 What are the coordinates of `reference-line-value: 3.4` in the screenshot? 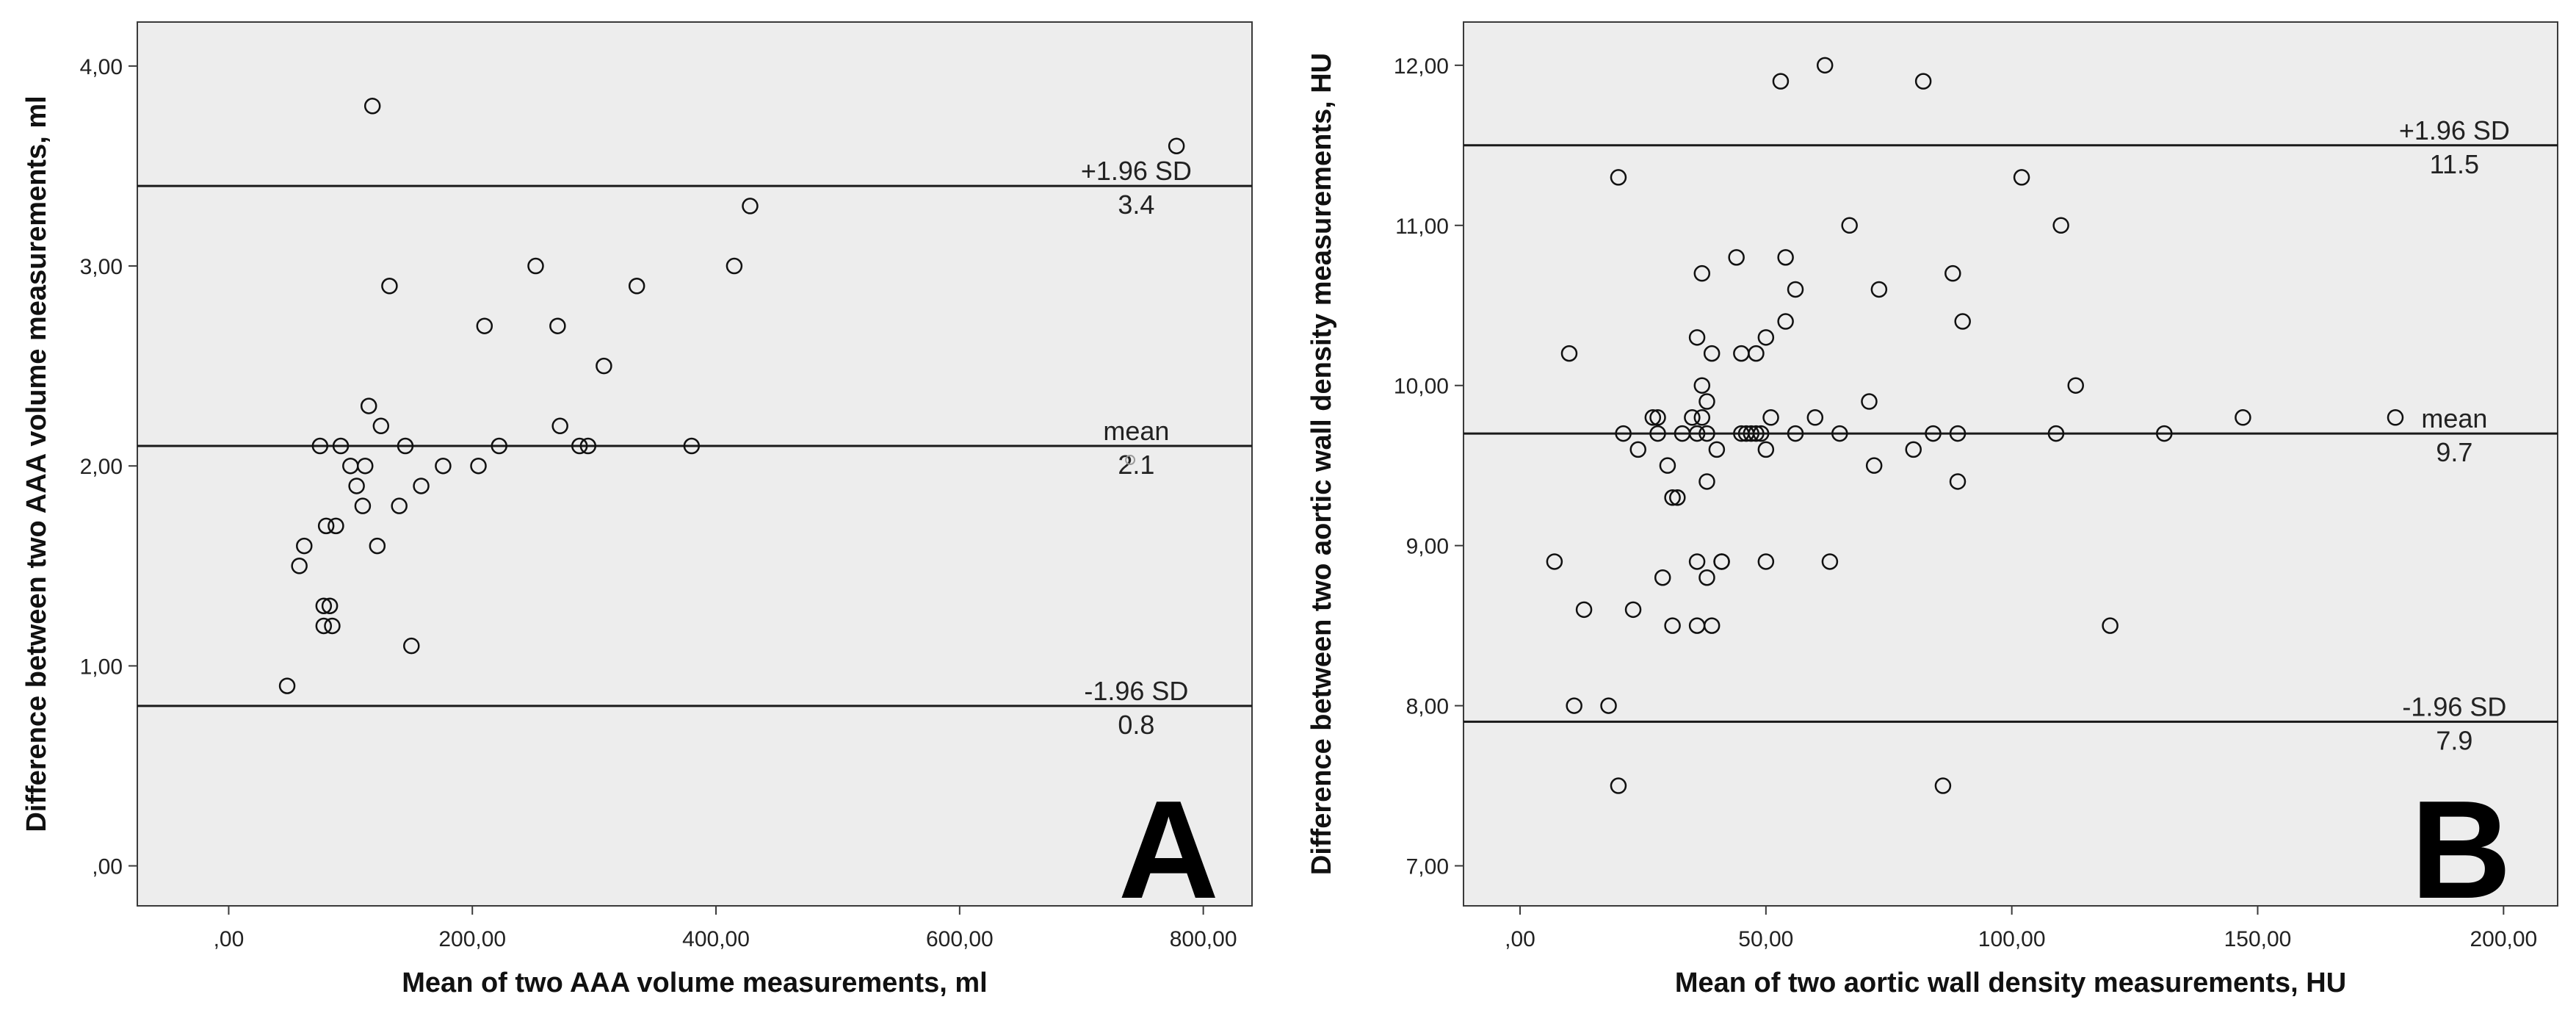 It's located at (1136, 205).